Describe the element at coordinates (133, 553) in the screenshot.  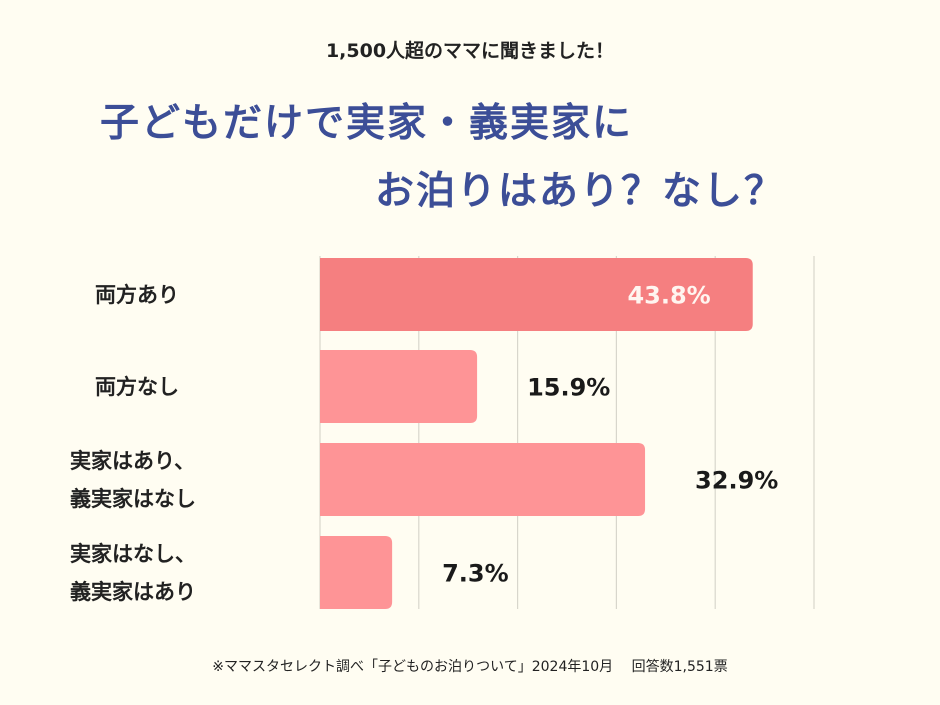
I see `category-label-line: 実家はなし、` at that location.